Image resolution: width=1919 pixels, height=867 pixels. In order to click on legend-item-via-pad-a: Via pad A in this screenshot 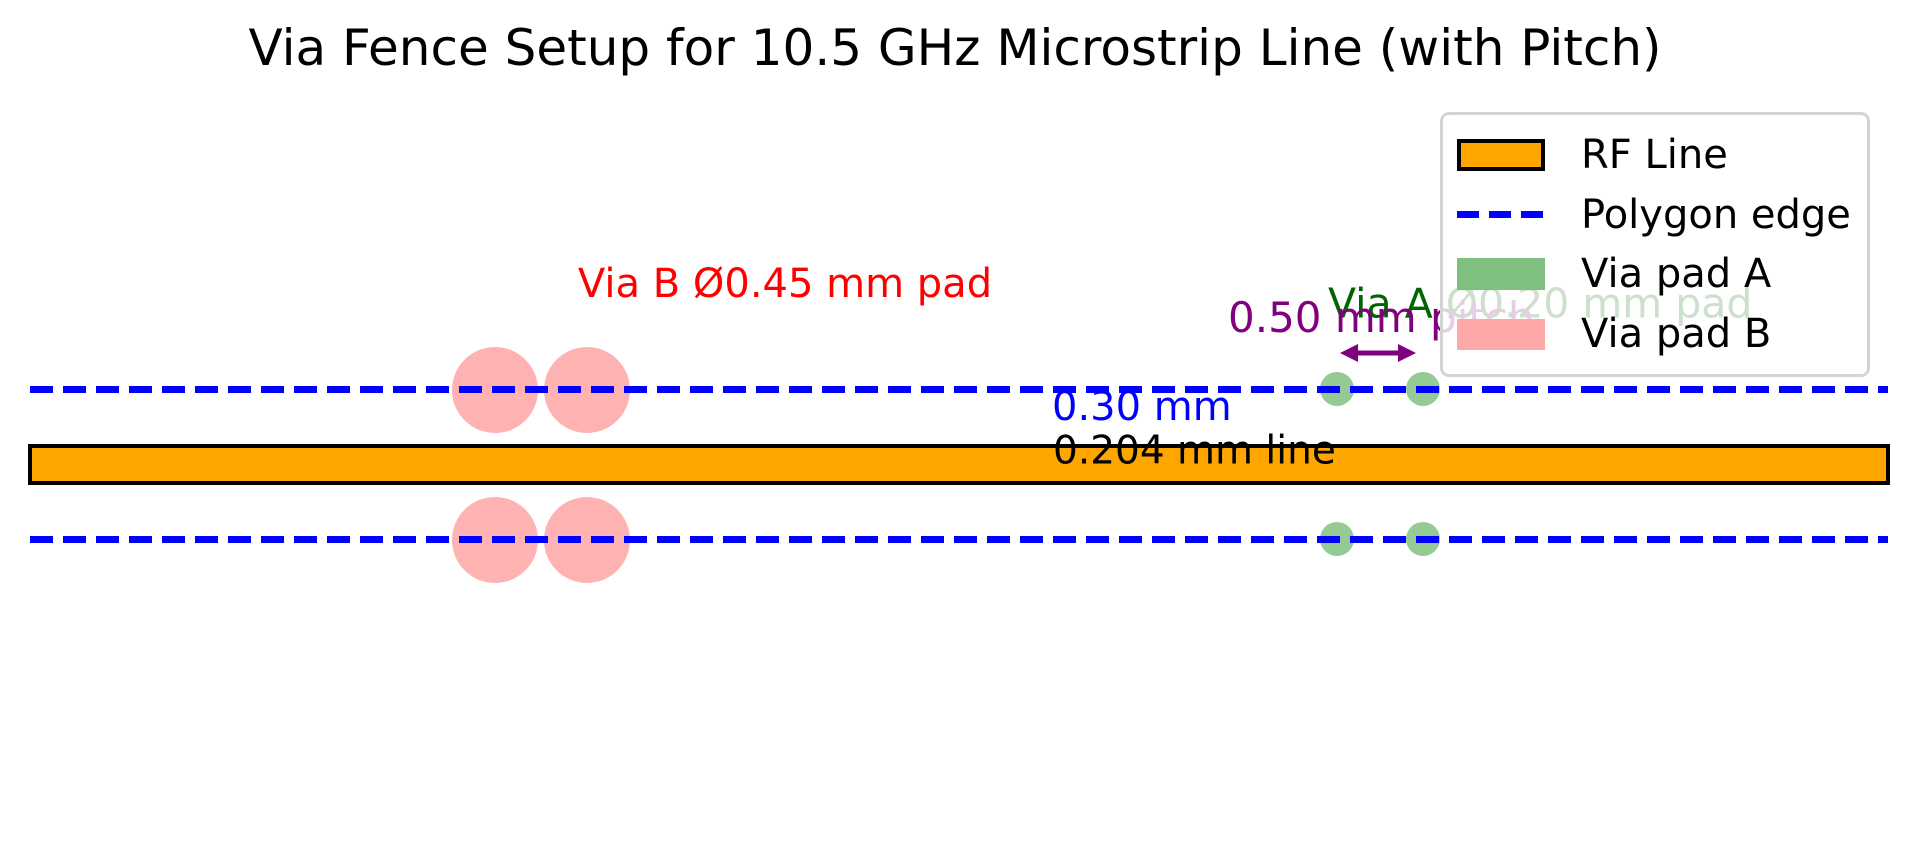, I will do `click(1655, 274)`.